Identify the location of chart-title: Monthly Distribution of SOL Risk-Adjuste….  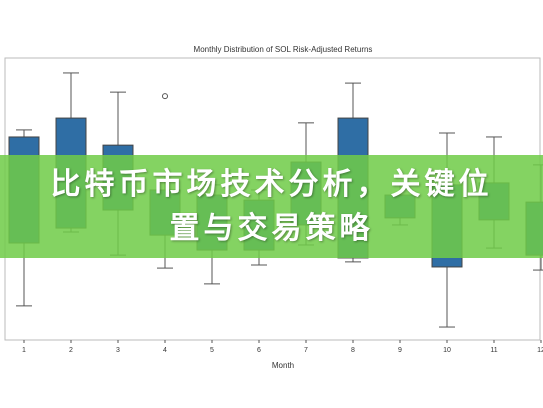
(283, 49).